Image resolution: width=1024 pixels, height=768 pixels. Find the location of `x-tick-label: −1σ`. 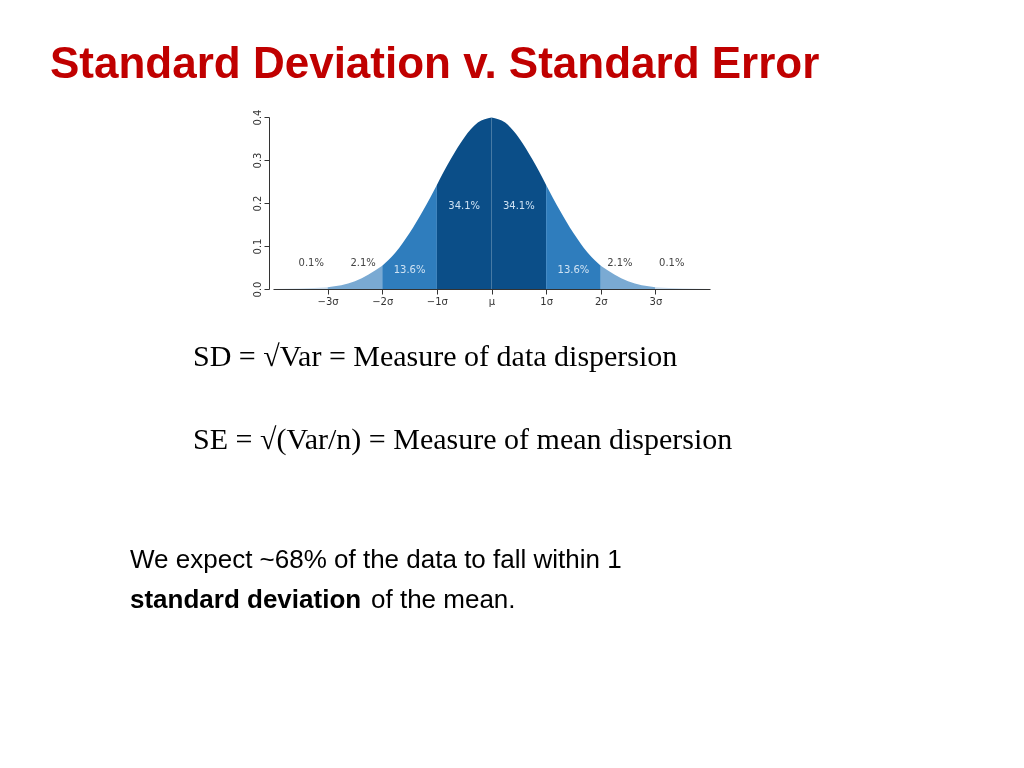

x-tick-label: −1σ is located at coordinates (437, 301).